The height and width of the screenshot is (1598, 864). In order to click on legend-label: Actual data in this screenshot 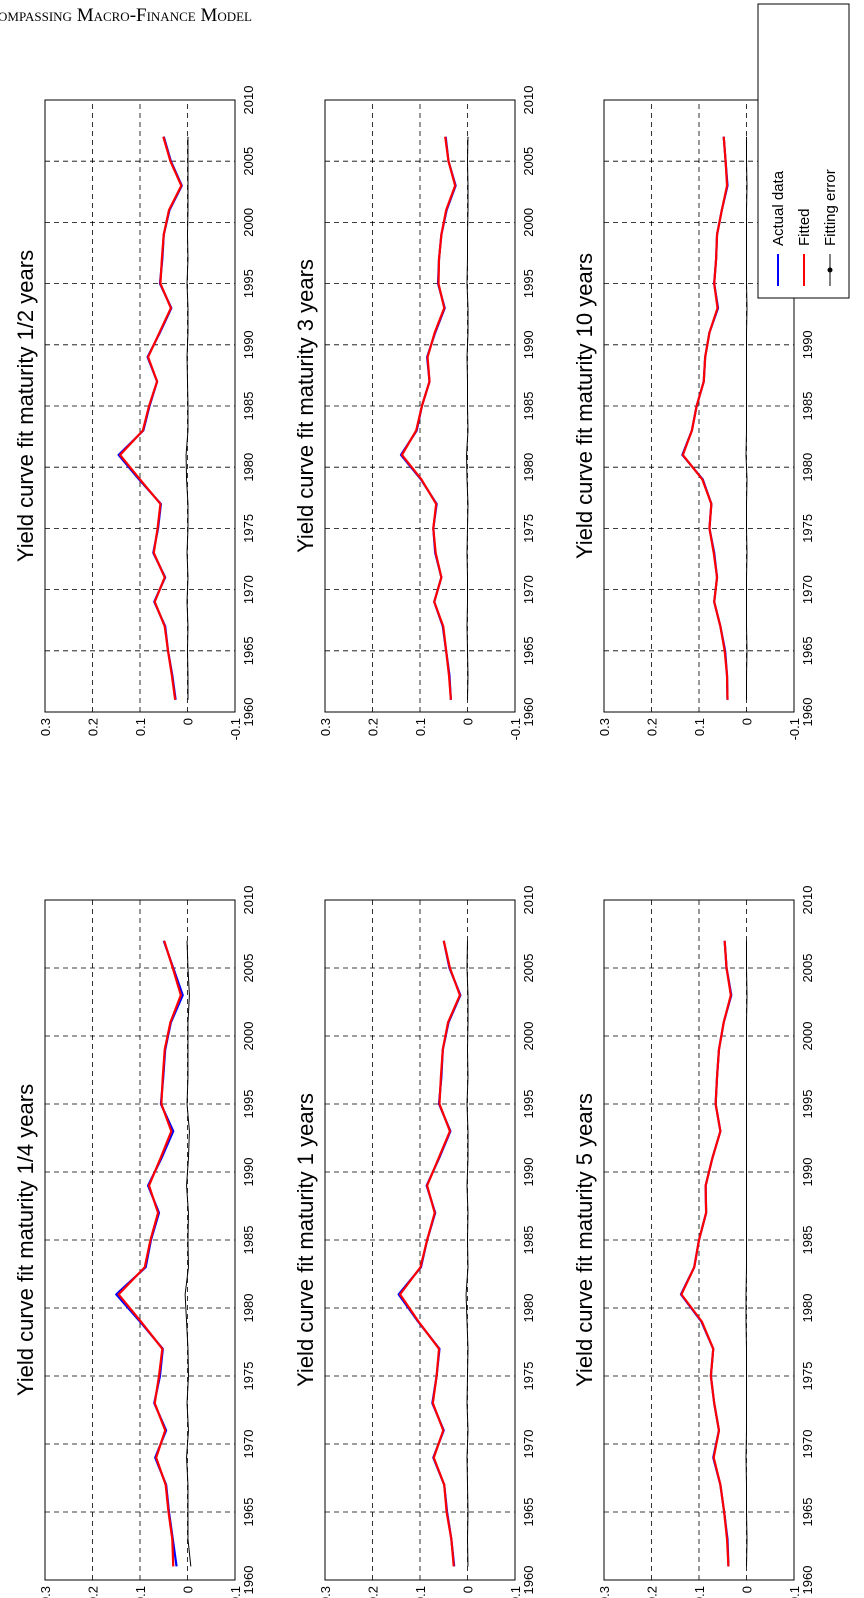, I will do `click(778, 208)`.